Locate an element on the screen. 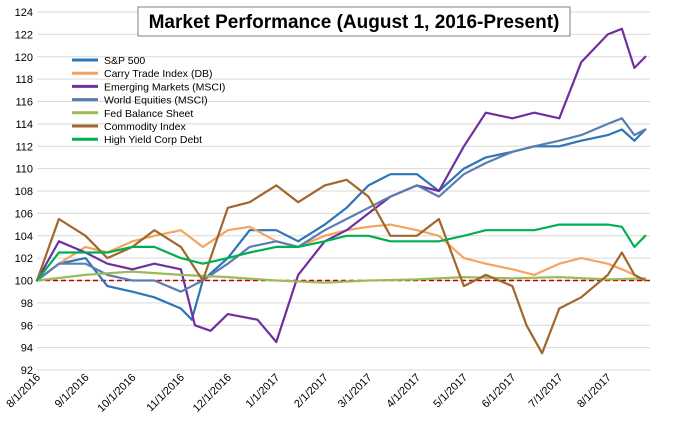 This screenshot has height=442, width=680. y-tick-label: 96 is located at coordinates (27, 326).